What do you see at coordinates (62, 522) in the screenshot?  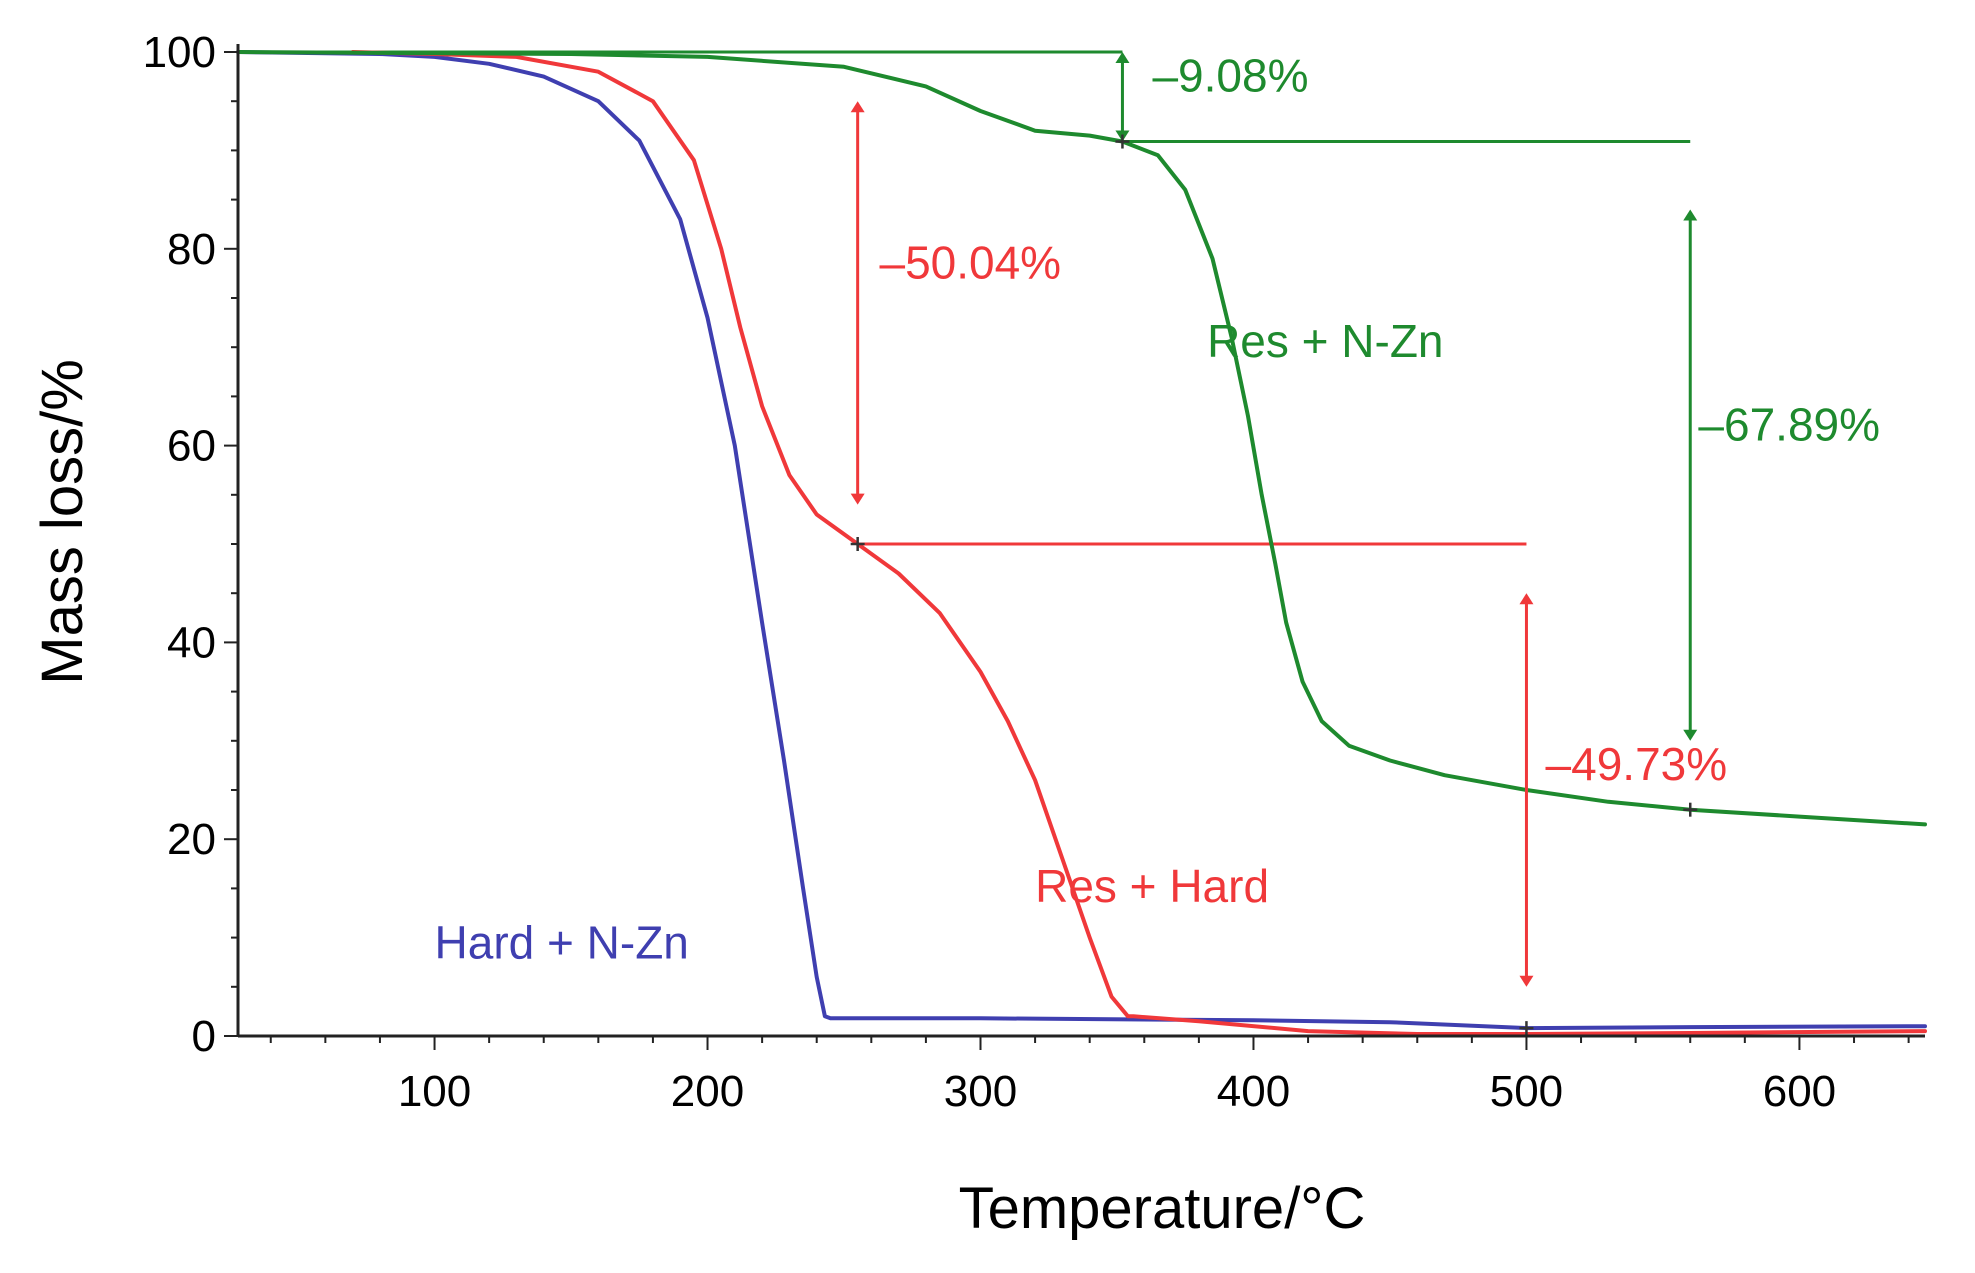 I see `y-axis-title: Mass loss/%` at bounding box center [62, 522].